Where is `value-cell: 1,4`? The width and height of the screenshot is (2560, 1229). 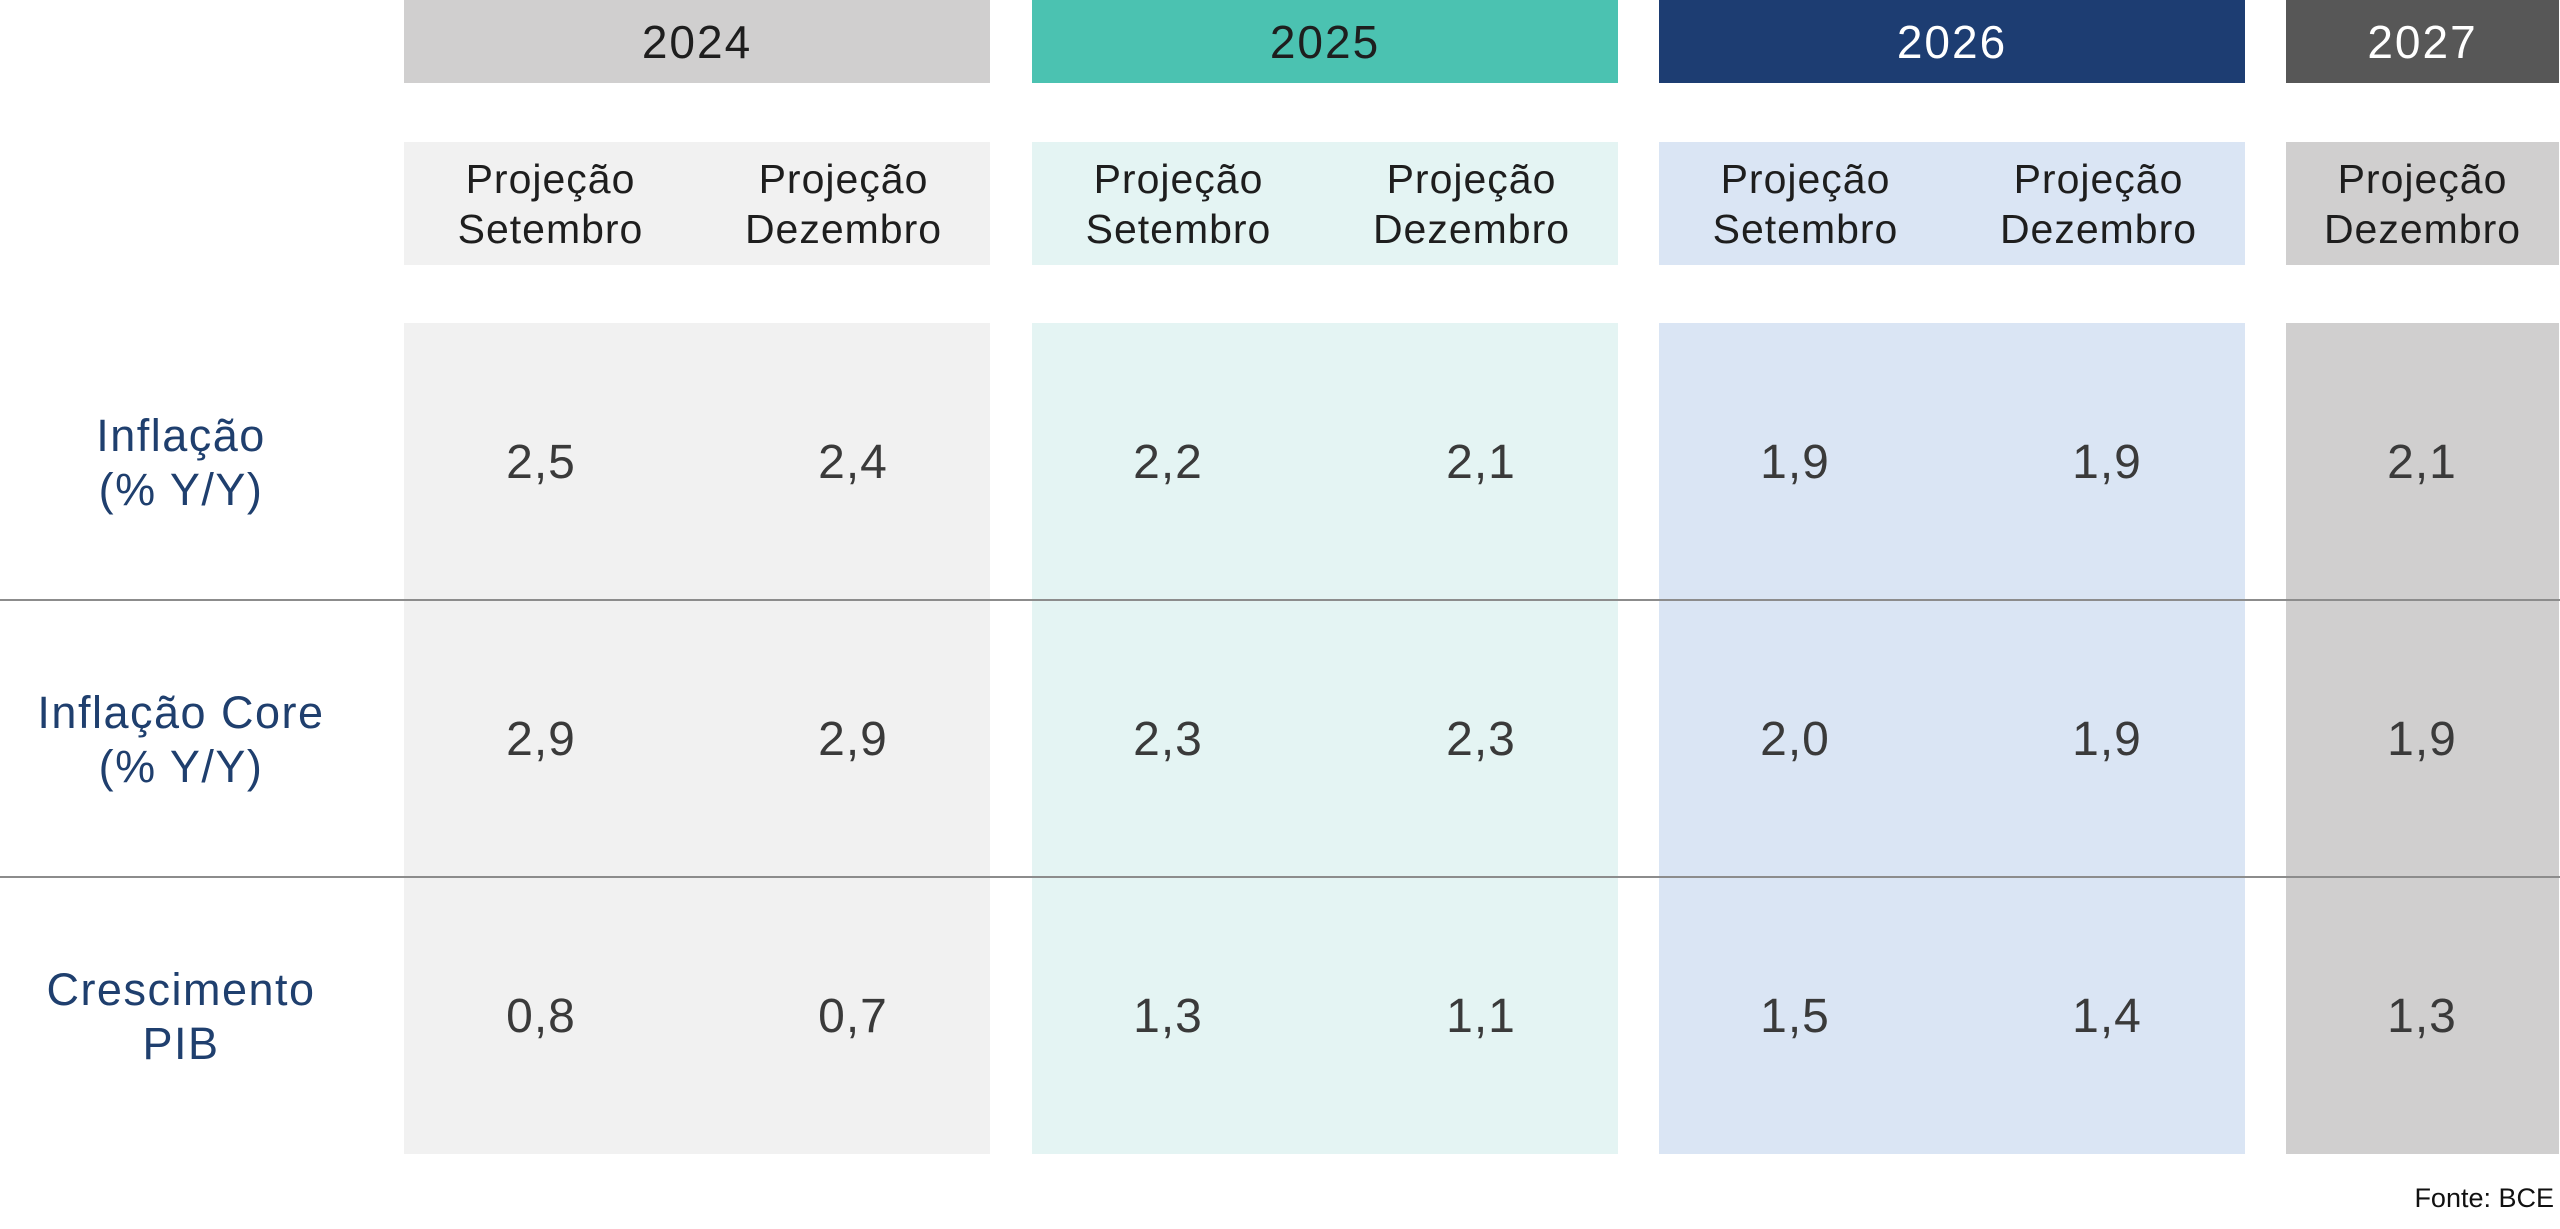
value-cell: 1,4 is located at coordinates (2107, 1016).